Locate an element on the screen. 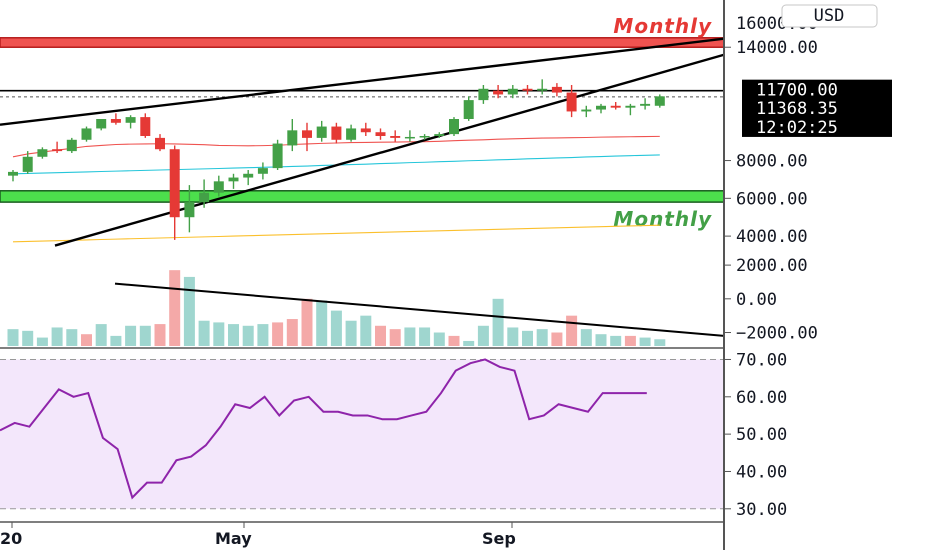 Image resolution: width=932 pixels, height=550 pixels. resistance-zone-label: Monthly is located at coordinates (662, 26).